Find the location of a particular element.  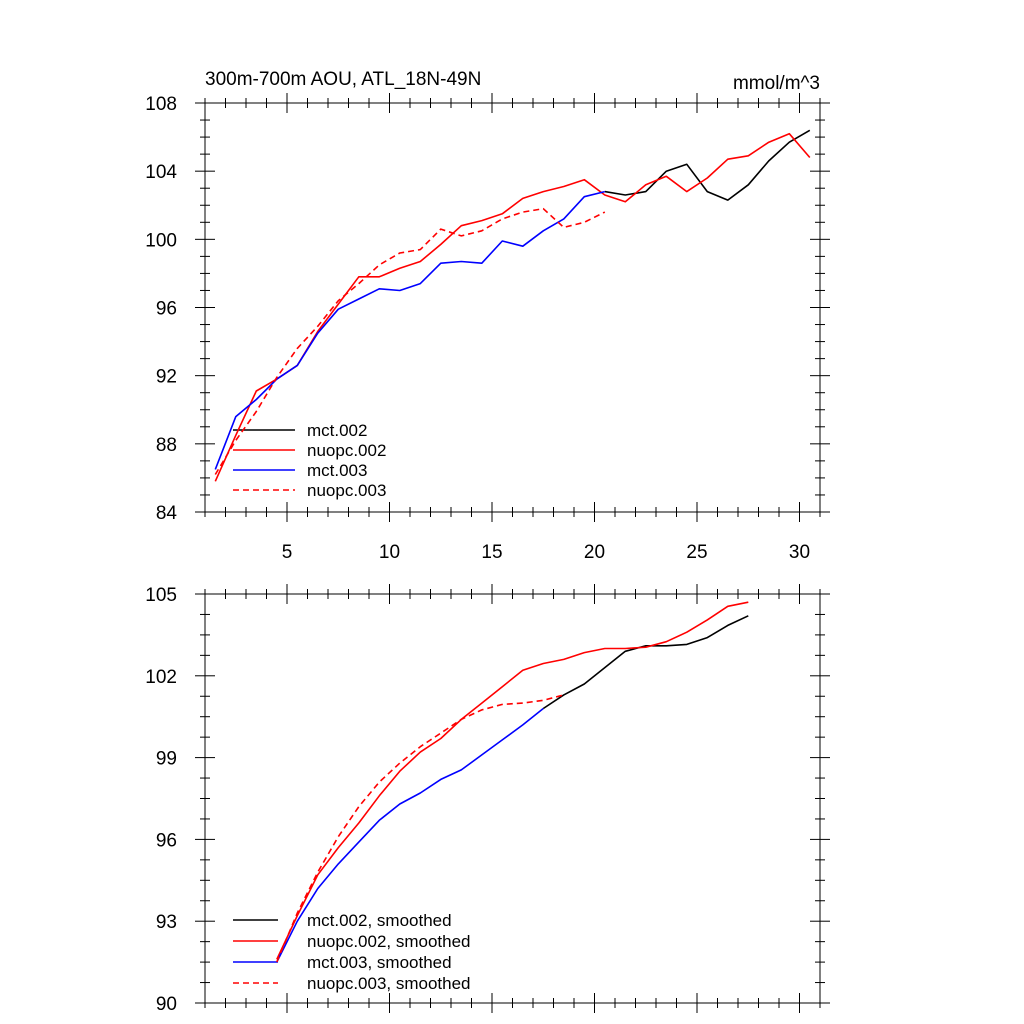

y-tick-label: 104 is located at coordinates (161, 172).